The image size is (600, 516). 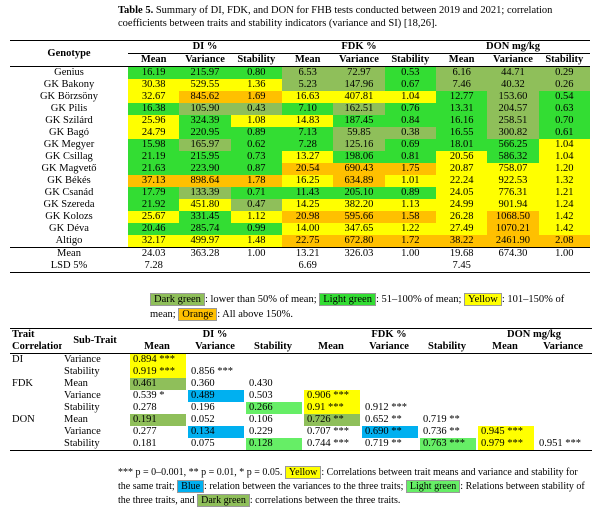 I want to click on lsd-cell: 7.45, so click(x=461, y=266).